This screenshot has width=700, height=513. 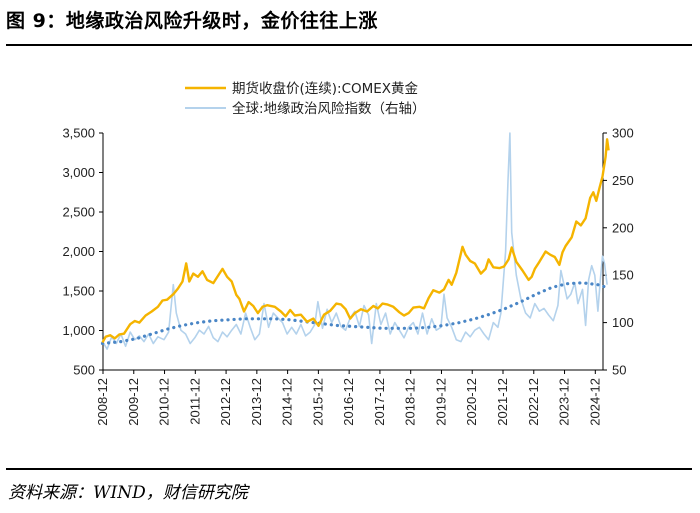 I want to click on x-tick-label: 2019-12, so click(x=440, y=402).